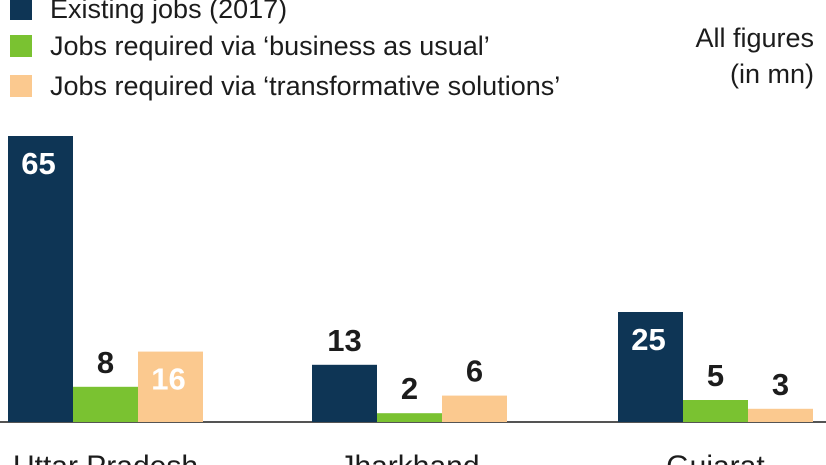 The image size is (826, 465). Describe the element at coordinates (715, 375) in the screenshot. I see `value-label-gujarat-series-1: 5` at that location.